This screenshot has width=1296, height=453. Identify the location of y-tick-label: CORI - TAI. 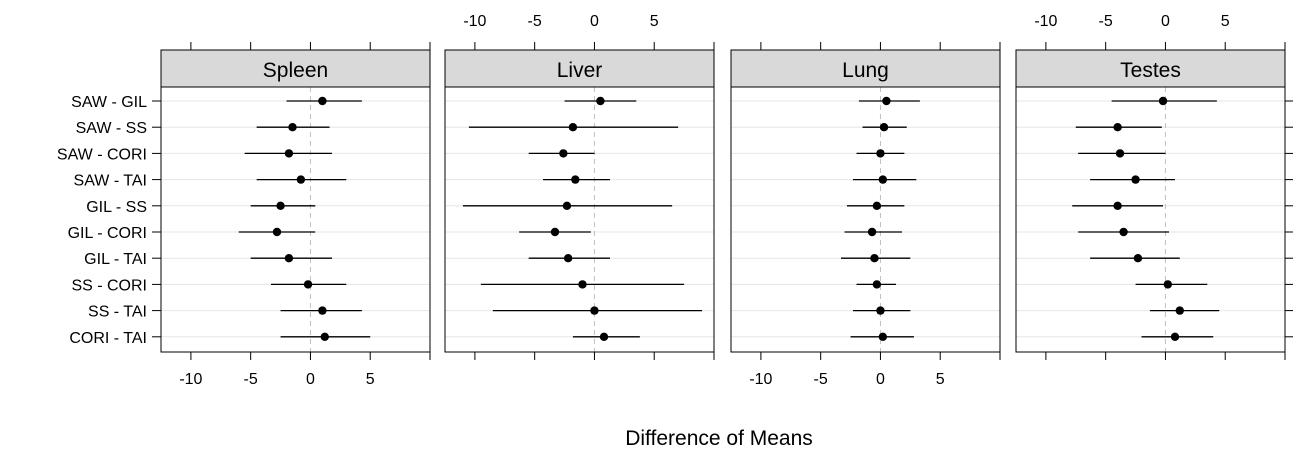
(108, 338).